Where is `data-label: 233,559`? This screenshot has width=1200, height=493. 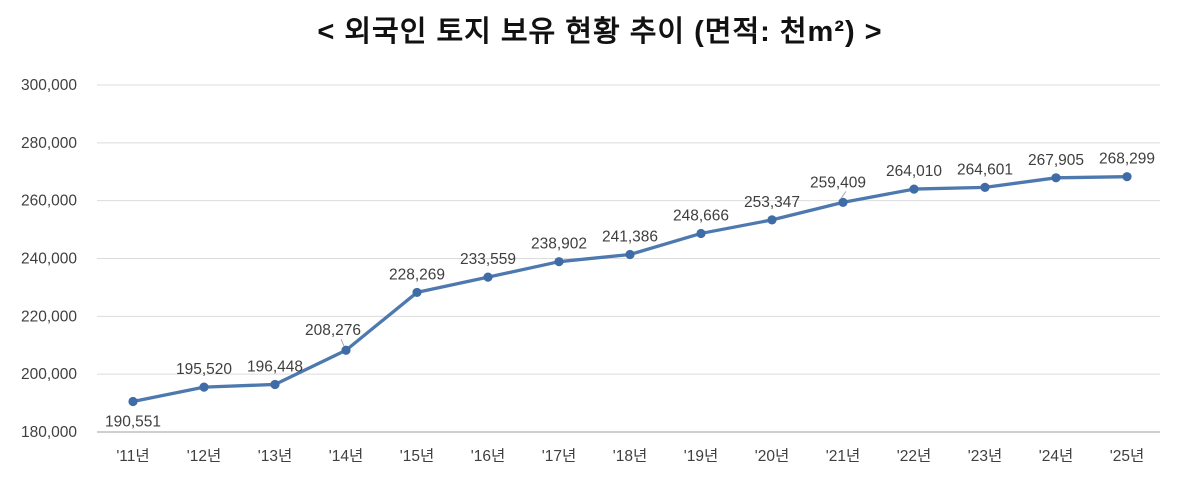 data-label: 233,559 is located at coordinates (488, 259).